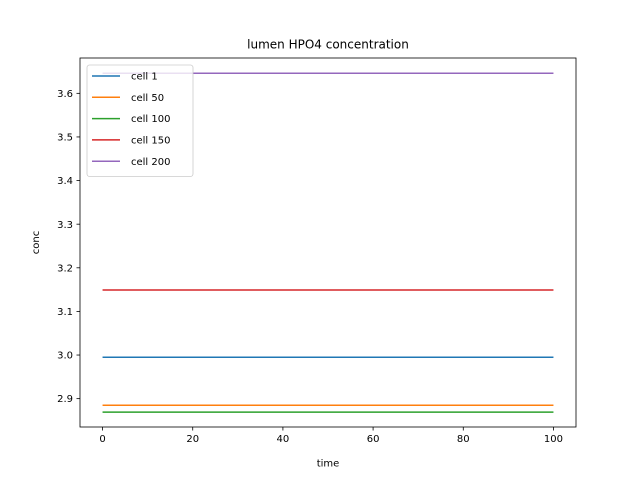 The image size is (640, 485). Describe the element at coordinates (373, 439) in the screenshot. I see `x-tick-label: 60` at that location.